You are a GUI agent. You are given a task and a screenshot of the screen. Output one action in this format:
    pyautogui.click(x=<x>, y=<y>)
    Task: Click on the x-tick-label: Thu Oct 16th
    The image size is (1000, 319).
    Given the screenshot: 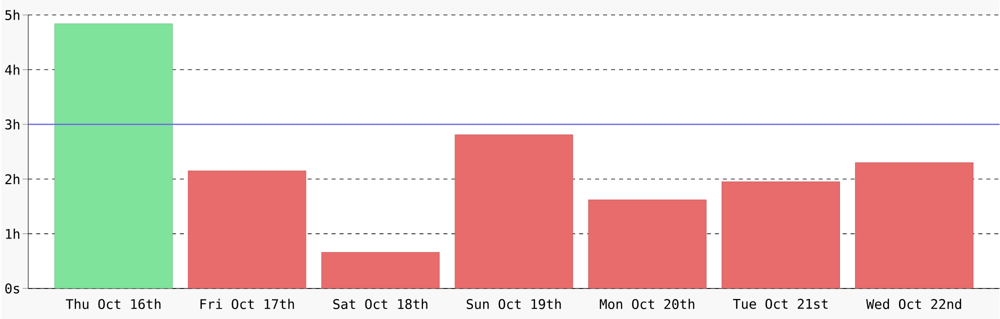 What is the action you would take?
    pyautogui.click(x=113, y=303)
    